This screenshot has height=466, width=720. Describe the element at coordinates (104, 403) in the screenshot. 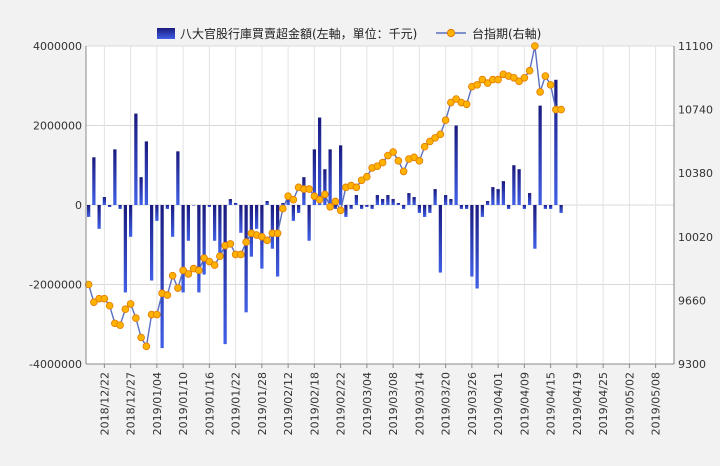

I see `x-tick-label: 2018/12/22` at that location.